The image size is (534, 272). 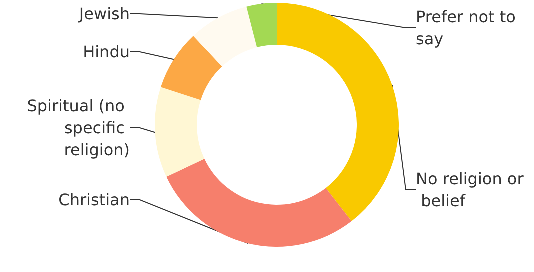 I want to click on slice-label: Christian, so click(x=94, y=200).